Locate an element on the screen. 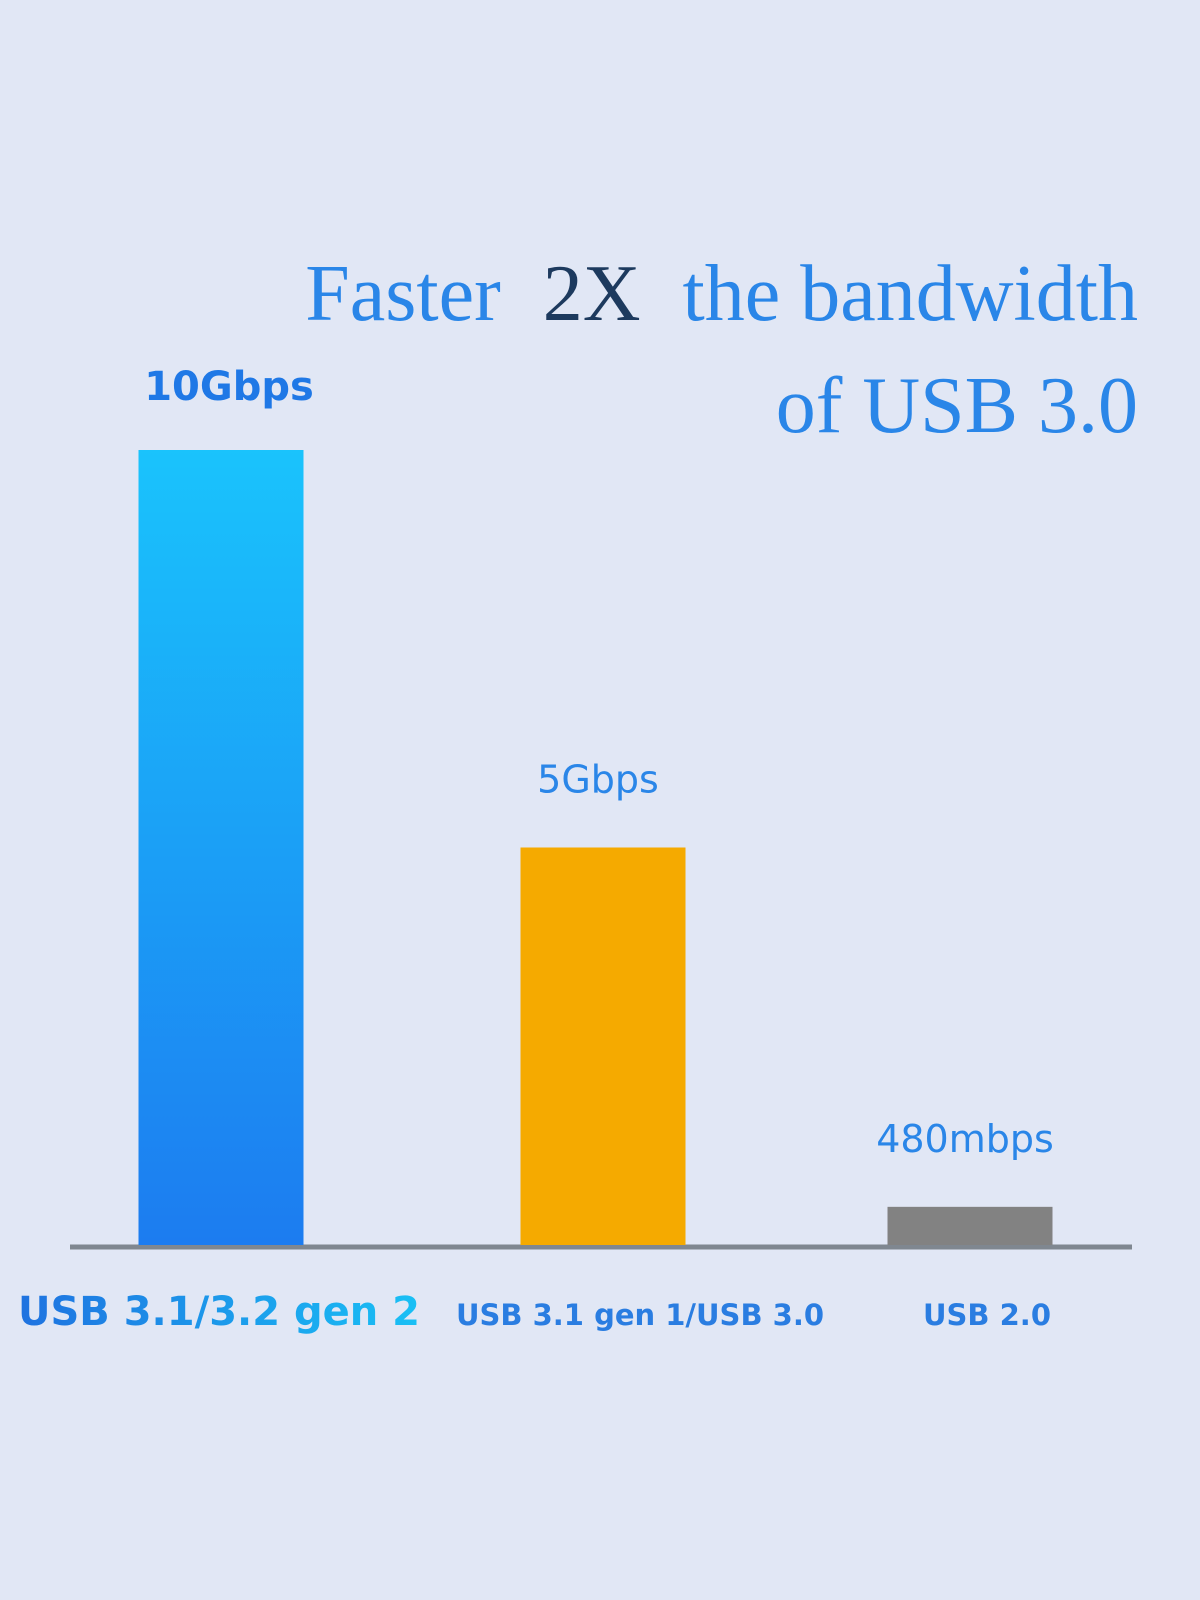 The image size is (1200, 1600). chart-title-line: of USB 3.0 is located at coordinates (957, 406).